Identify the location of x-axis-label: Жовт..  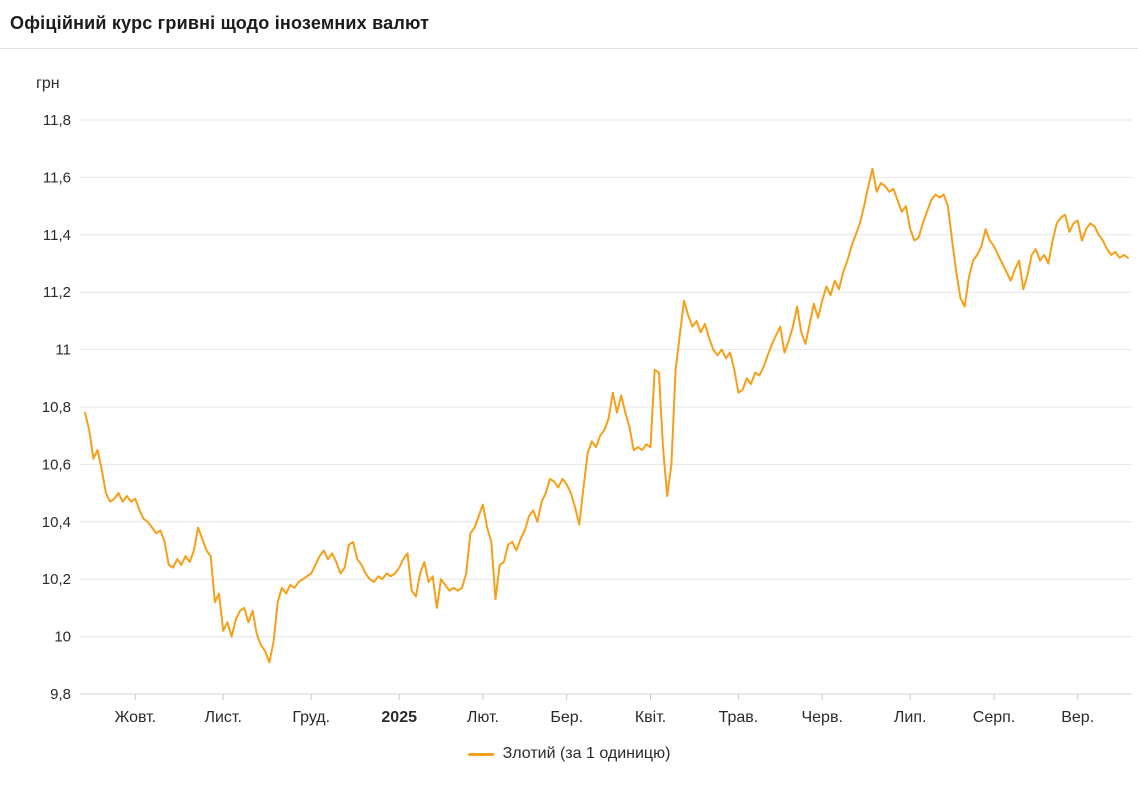
(135, 717).